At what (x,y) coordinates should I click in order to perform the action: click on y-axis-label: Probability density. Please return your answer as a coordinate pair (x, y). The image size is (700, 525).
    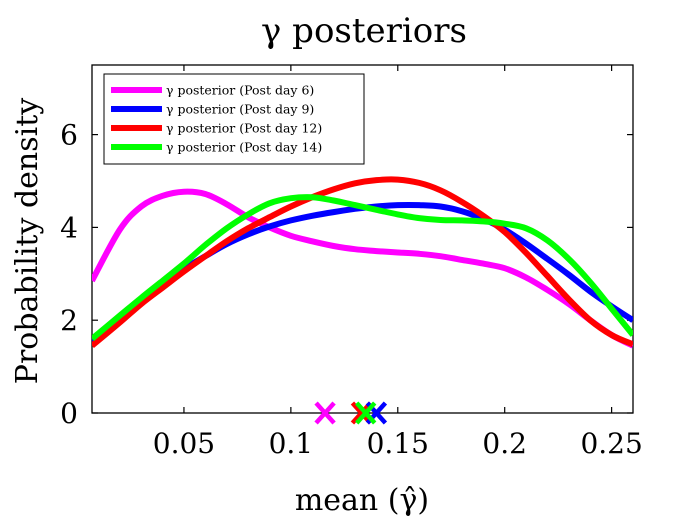
    Looking at the image, I should click on (27, 241).